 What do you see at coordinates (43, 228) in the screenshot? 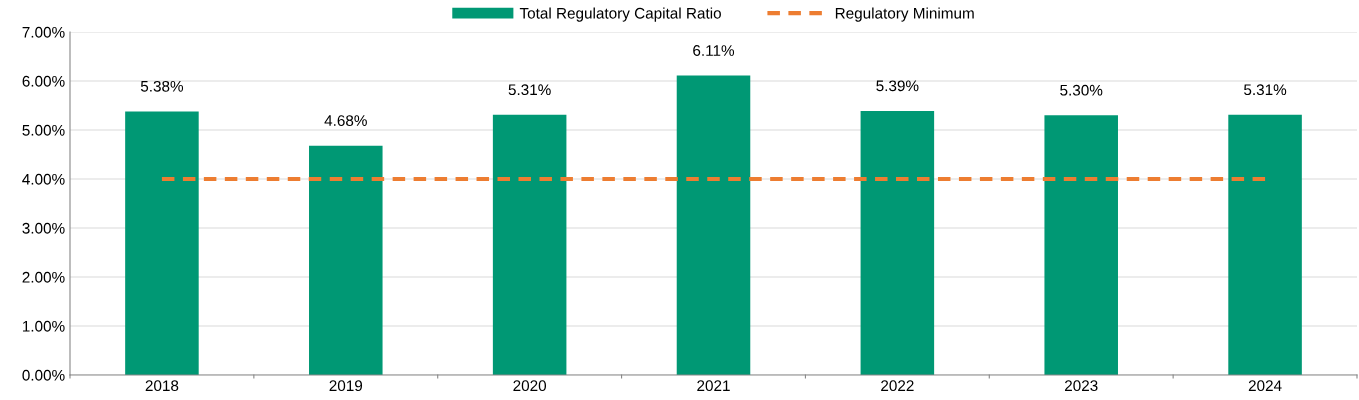
I see `y-tick-label: 3.00%` at bounding box center [43, 228].